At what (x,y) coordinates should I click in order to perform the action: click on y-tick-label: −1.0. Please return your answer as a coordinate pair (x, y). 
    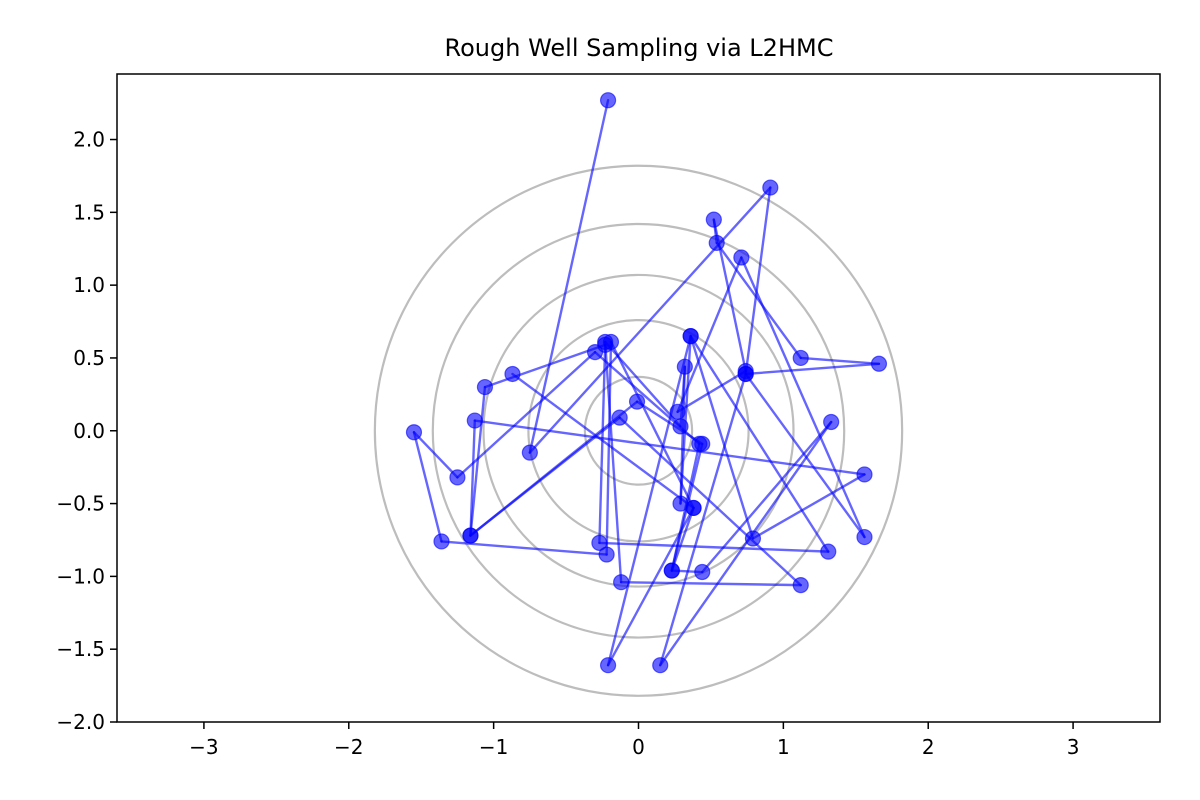
    Looking at the image, I should click on (80, 576).